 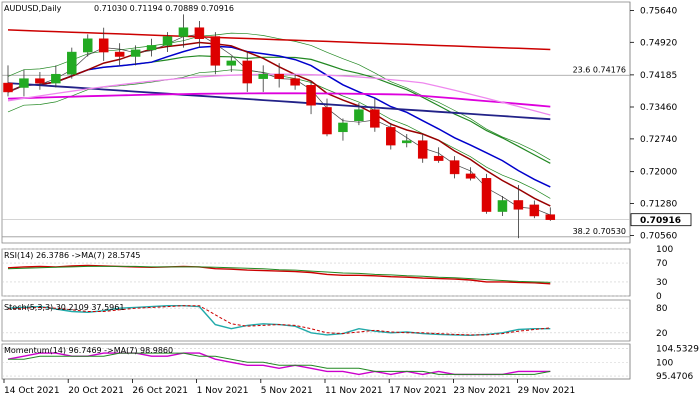 I want to click on fib-label: 23.6 0.74176, so click(x=599, y=69).